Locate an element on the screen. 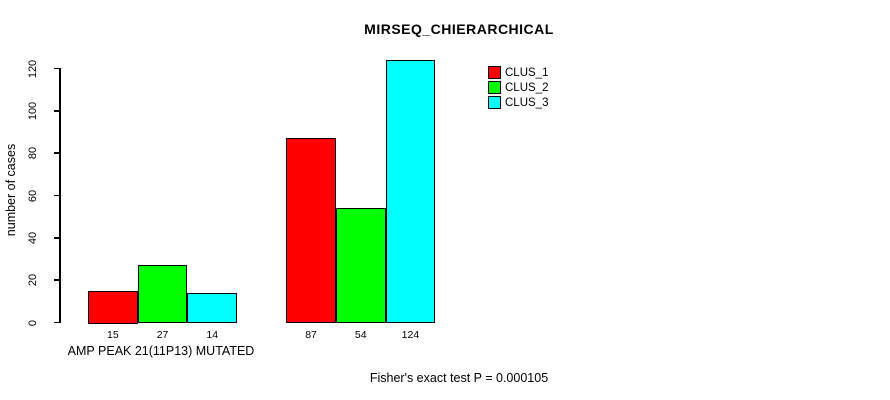 This screenshot has width=890, height=400. bar-clus_3-group1 is located at coordinates (212, 308).